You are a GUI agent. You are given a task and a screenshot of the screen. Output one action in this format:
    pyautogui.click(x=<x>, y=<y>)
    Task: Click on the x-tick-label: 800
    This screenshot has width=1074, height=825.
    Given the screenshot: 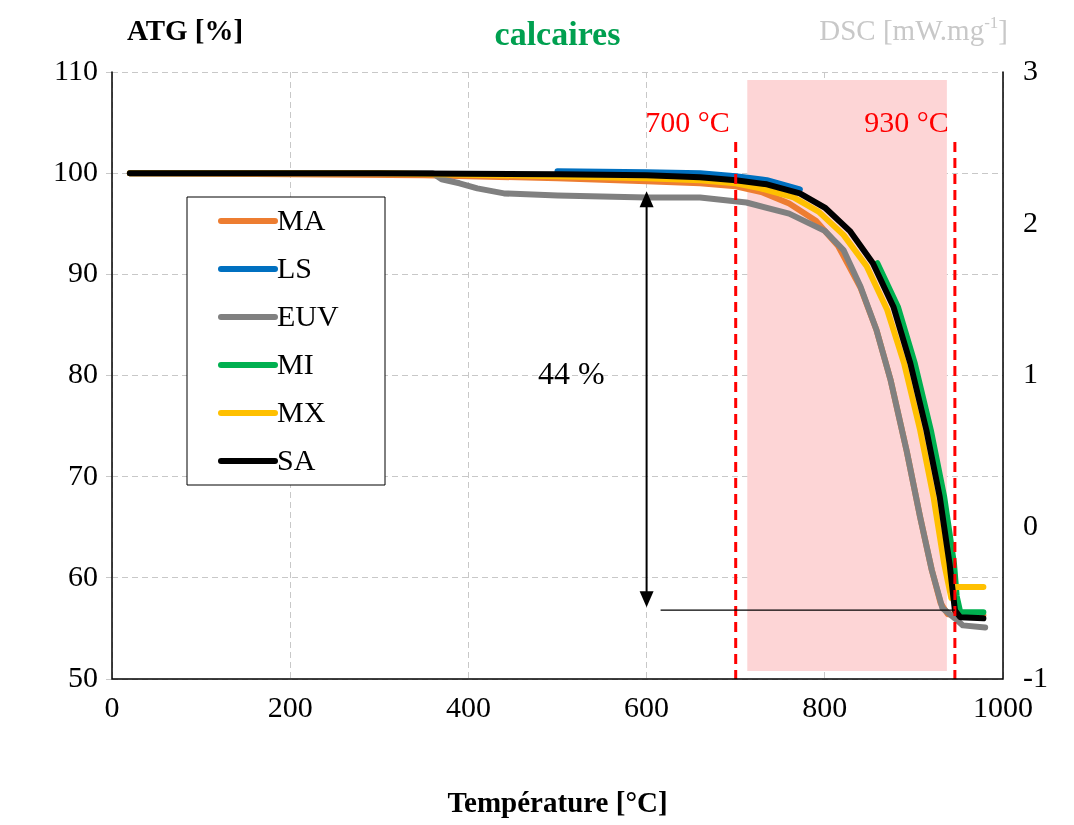 What is the action you would take?
    pyautogui.click(x=825, y=706)
    